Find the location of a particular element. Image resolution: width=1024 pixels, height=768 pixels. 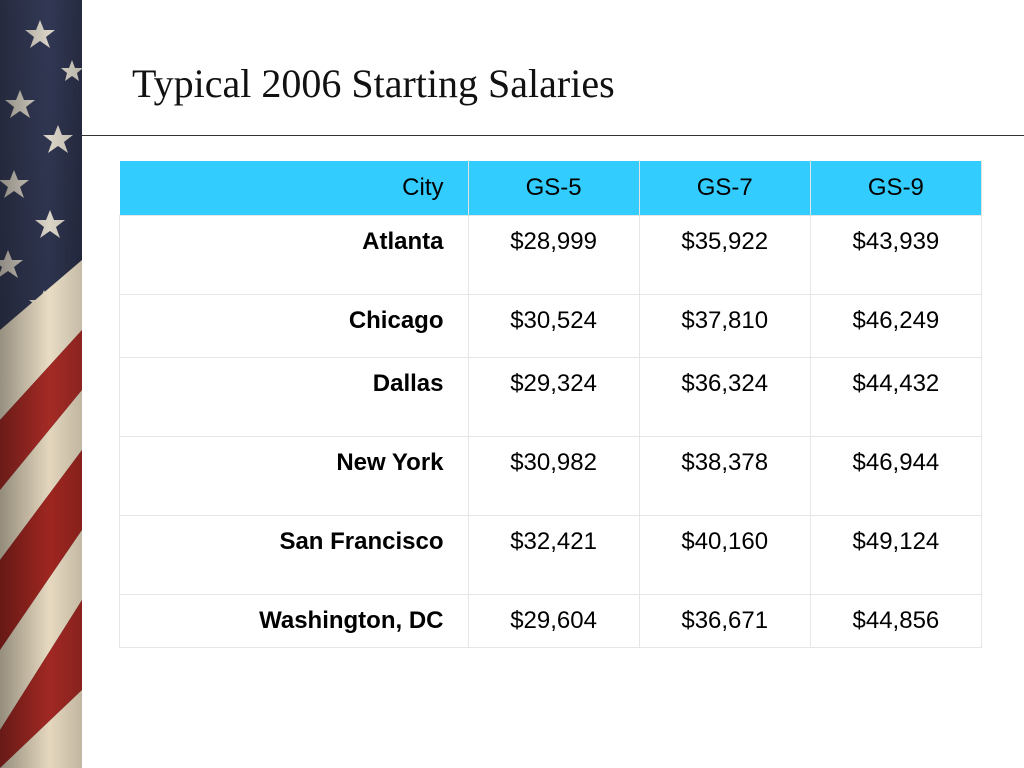

header-city: City is located at coordinates (294, 188).